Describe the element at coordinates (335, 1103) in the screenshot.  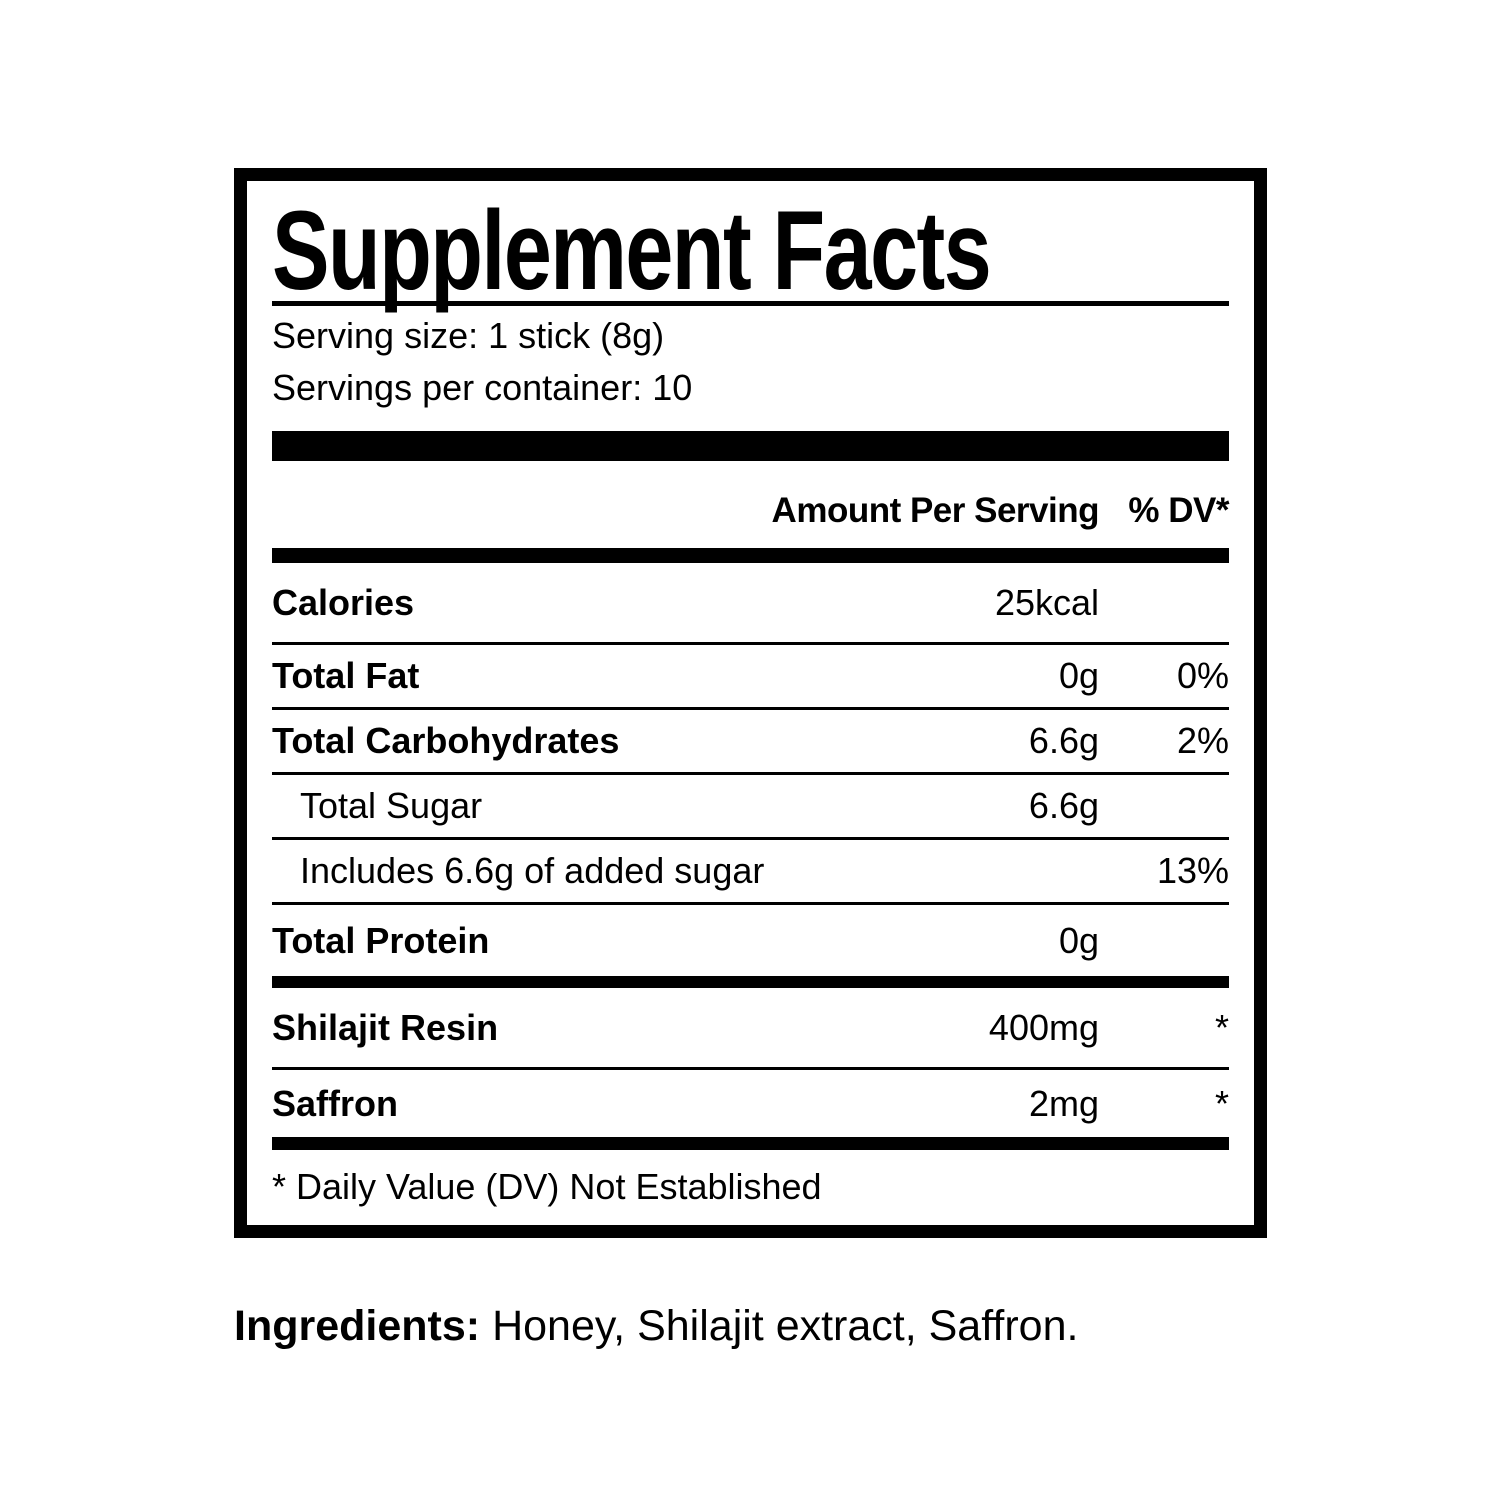
I see `active-name: Saffron` at that location.